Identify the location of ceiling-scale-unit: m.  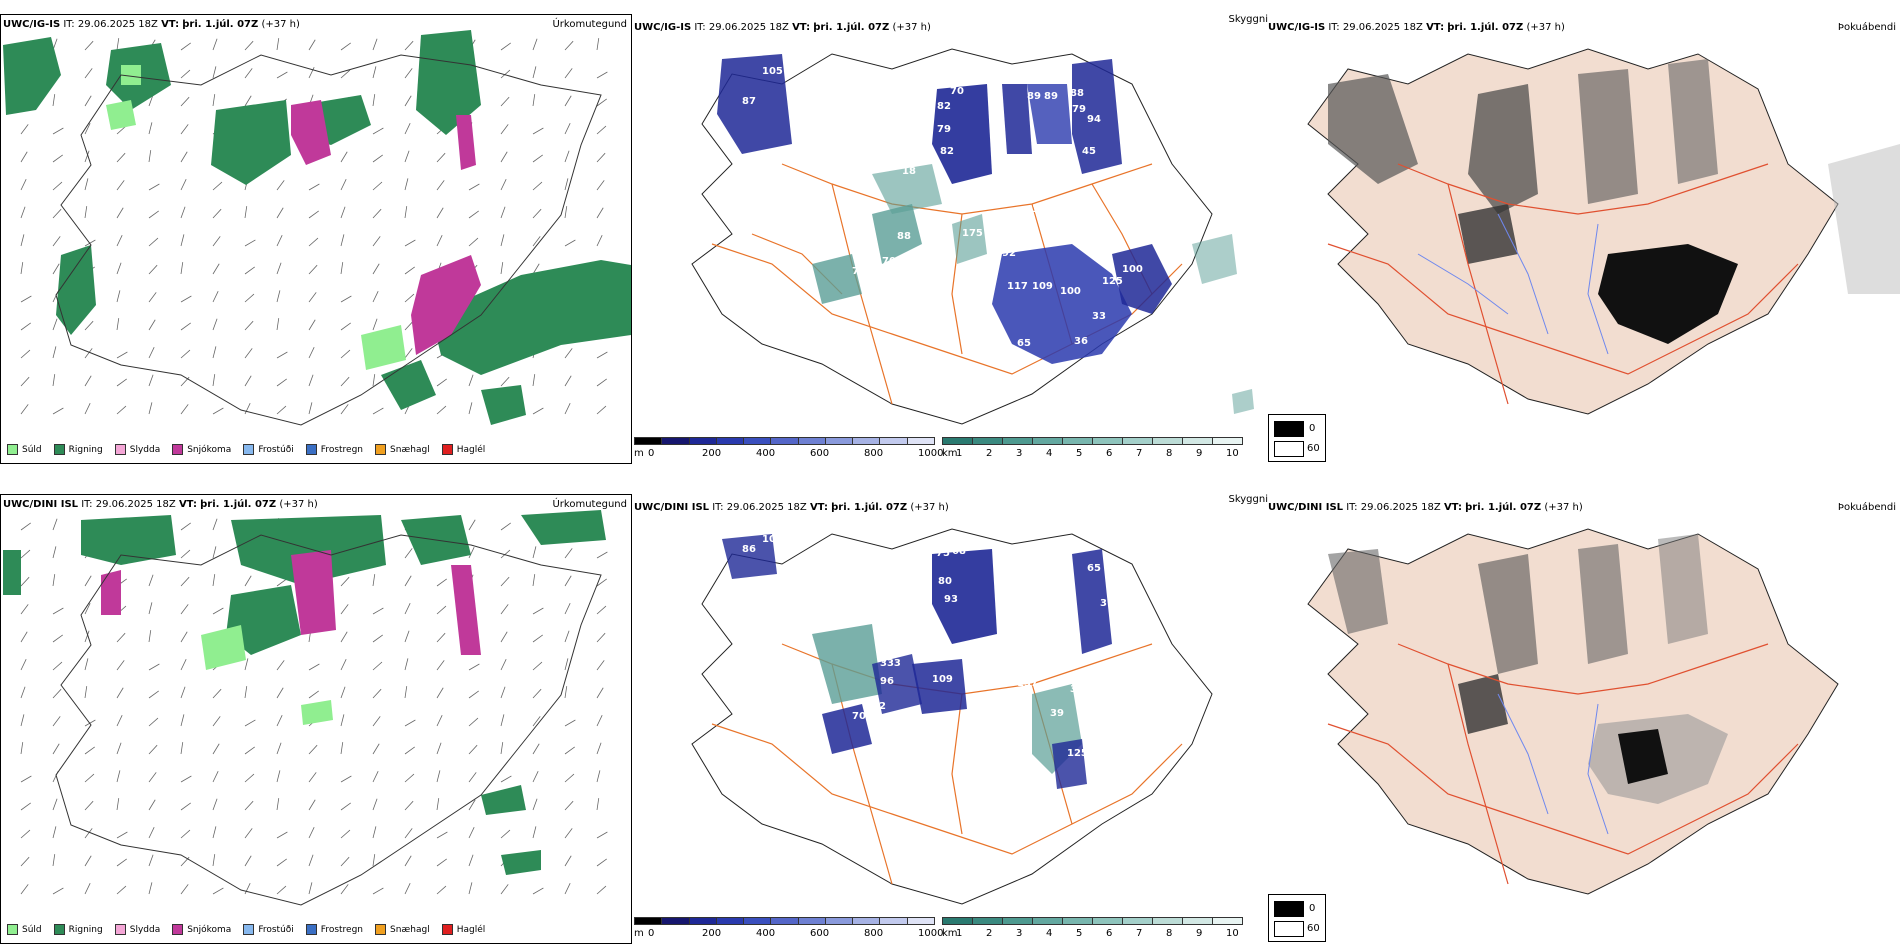
(639, 933).